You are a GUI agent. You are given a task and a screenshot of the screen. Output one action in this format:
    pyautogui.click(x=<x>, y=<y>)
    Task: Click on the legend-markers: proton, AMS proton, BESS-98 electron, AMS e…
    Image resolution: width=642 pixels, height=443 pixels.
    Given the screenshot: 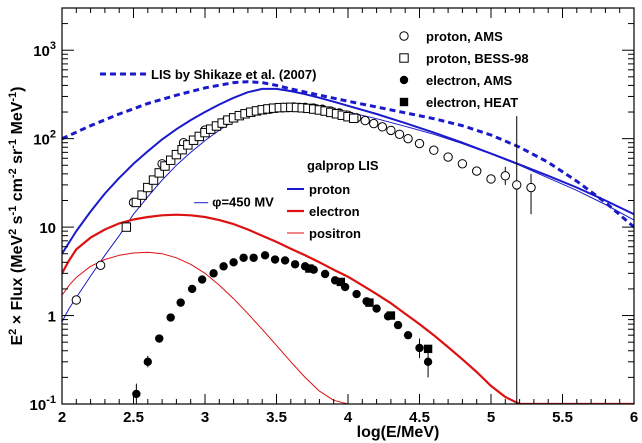 What is the action you would take?
    pyautogui.click(x=464, y=69)
    